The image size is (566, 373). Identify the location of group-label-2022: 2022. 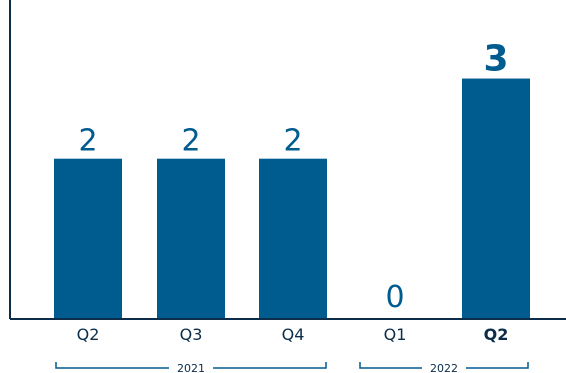
(444, 367).